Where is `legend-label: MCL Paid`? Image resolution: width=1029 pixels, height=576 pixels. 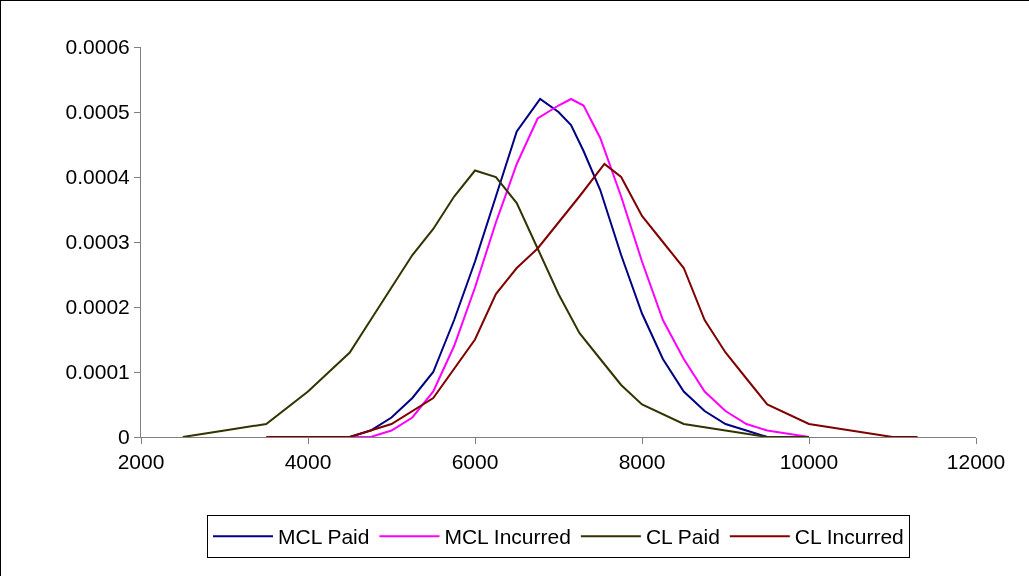
legend-label: MCL Paid is located at coordinates (324, 537).